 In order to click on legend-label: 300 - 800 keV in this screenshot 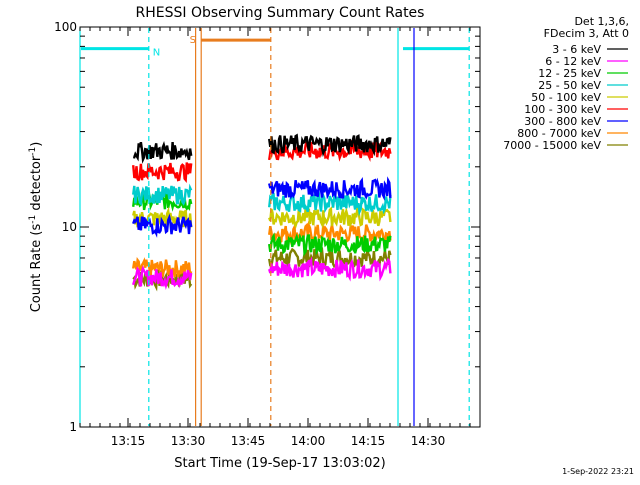, I will do `click(562, 121)`.